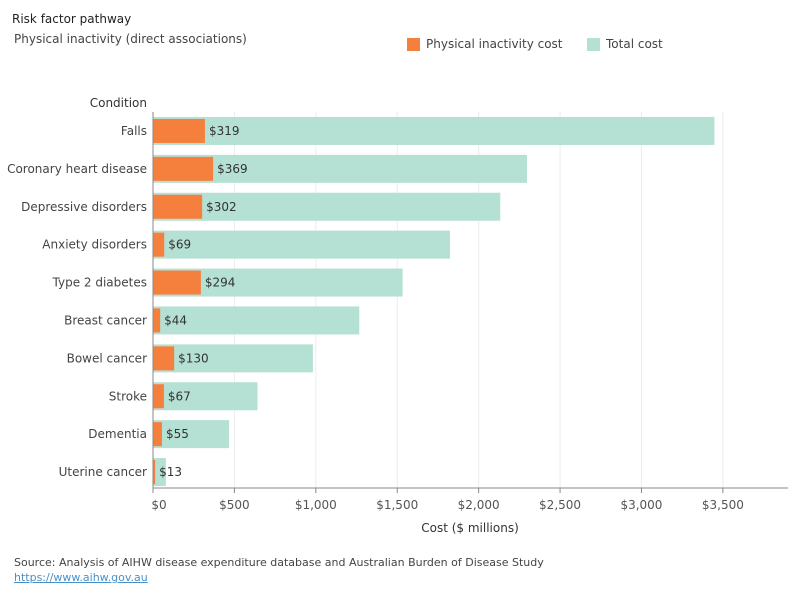  What do you see at coordinates (81, 577) in the screenshot?
I see `source-link: https://www.aihw.gov.au` at bounding box center [81, 577].